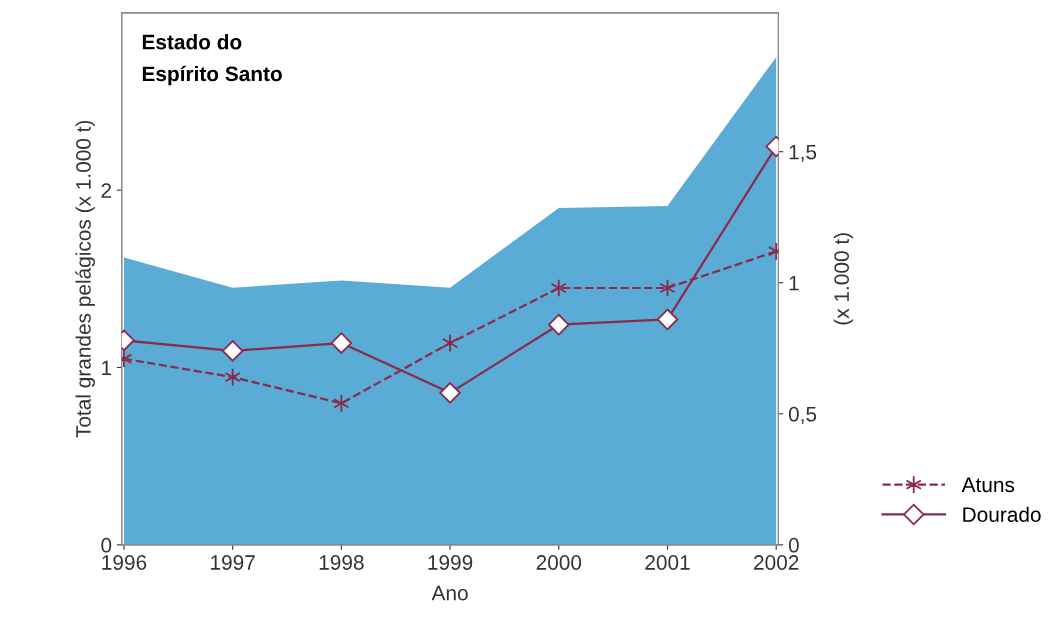  Describe the element at coordinates (988, 485) in the screenshot. I see `legend-label: Atuns` at that location.